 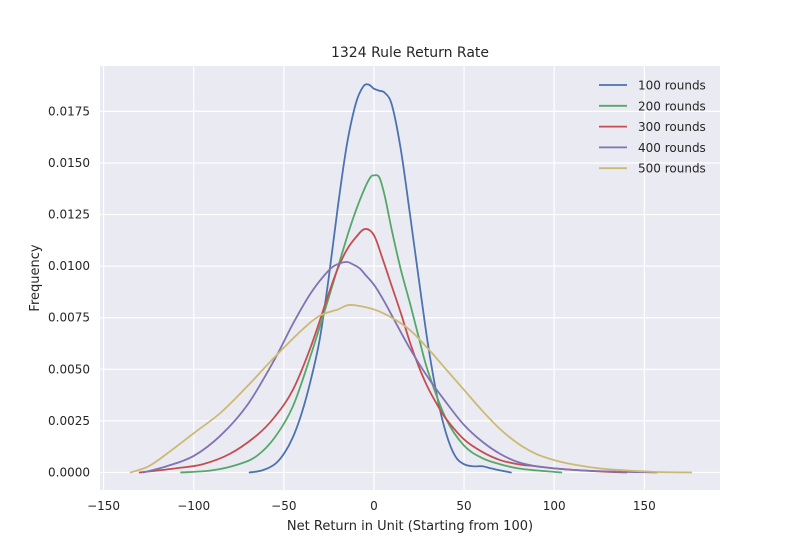 I want to click on y-tick-label: 0.0075, so click(x=69, y=318).